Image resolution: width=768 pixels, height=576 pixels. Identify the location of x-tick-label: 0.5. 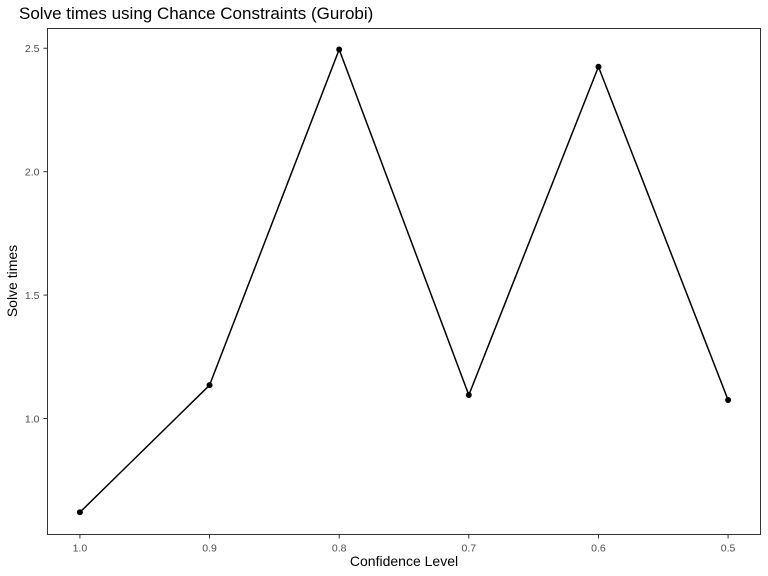
(728, 549).